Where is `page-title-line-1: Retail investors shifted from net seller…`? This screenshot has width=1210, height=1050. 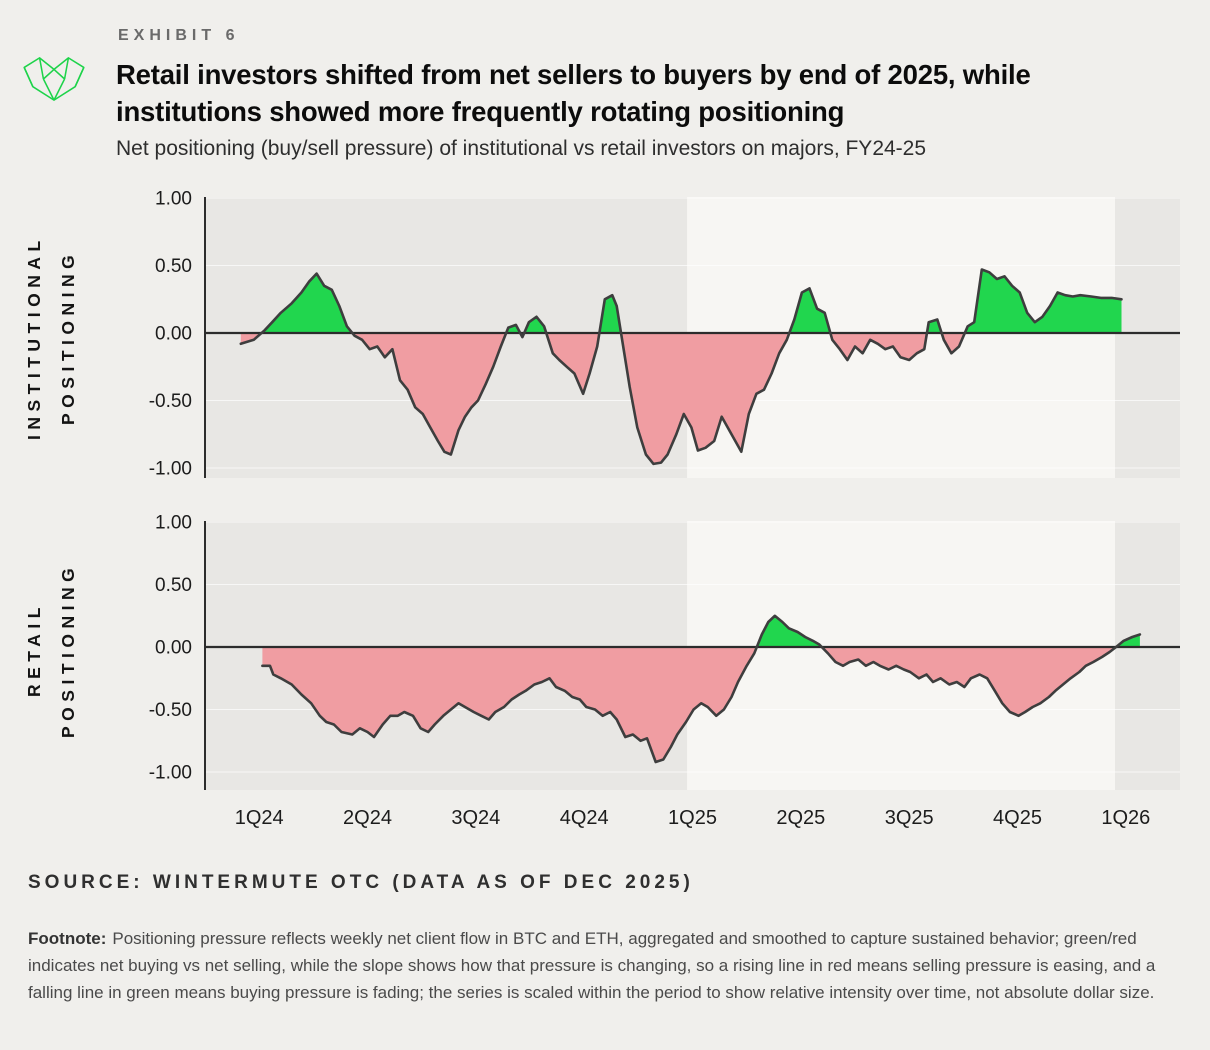 page-title-line-1: Retail investors shifted from net seller… is located at coordinates (573, 74).